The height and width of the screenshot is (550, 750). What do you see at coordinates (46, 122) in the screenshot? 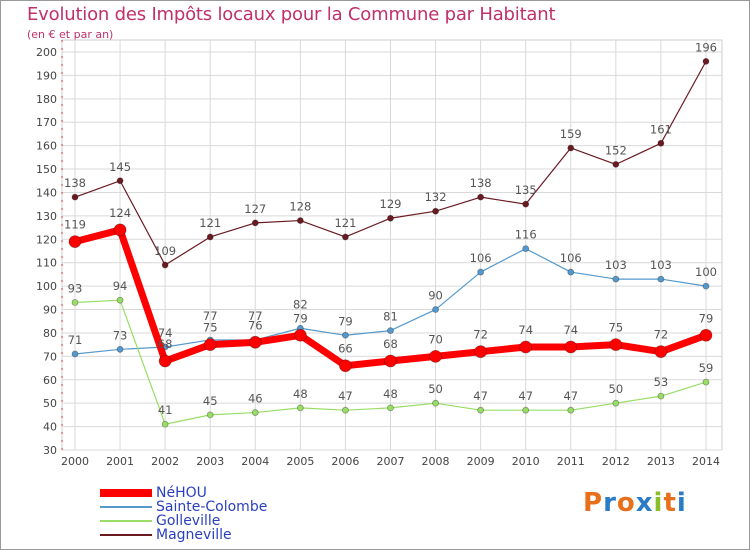
I see `y-tick-label: 170` at bounding box center [46, 122].